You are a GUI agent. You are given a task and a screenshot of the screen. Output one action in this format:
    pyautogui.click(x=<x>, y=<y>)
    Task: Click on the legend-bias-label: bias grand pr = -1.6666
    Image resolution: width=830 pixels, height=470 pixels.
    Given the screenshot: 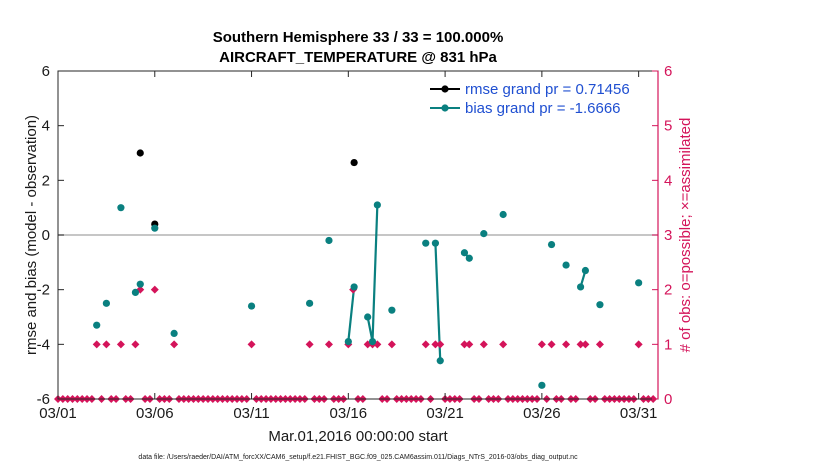 What is the action you would take?
    pyautogui.click(x=543, y=108)
    